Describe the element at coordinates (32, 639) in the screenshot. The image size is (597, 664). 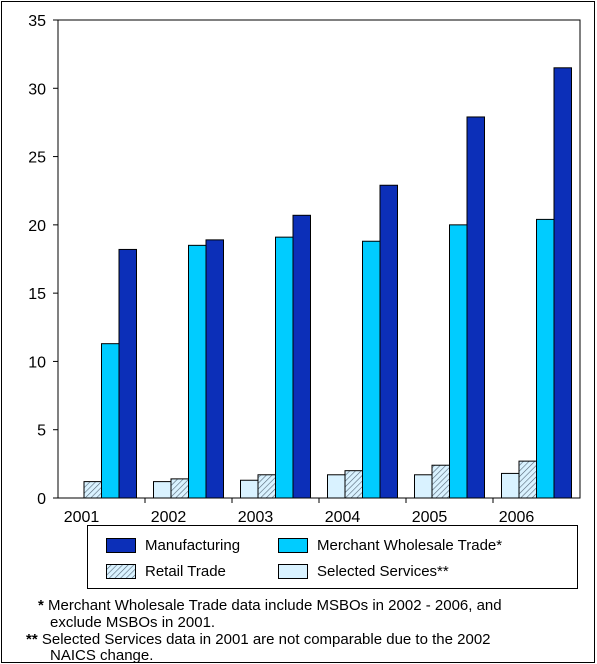
I see `footnote-2-mark: **` at that location.